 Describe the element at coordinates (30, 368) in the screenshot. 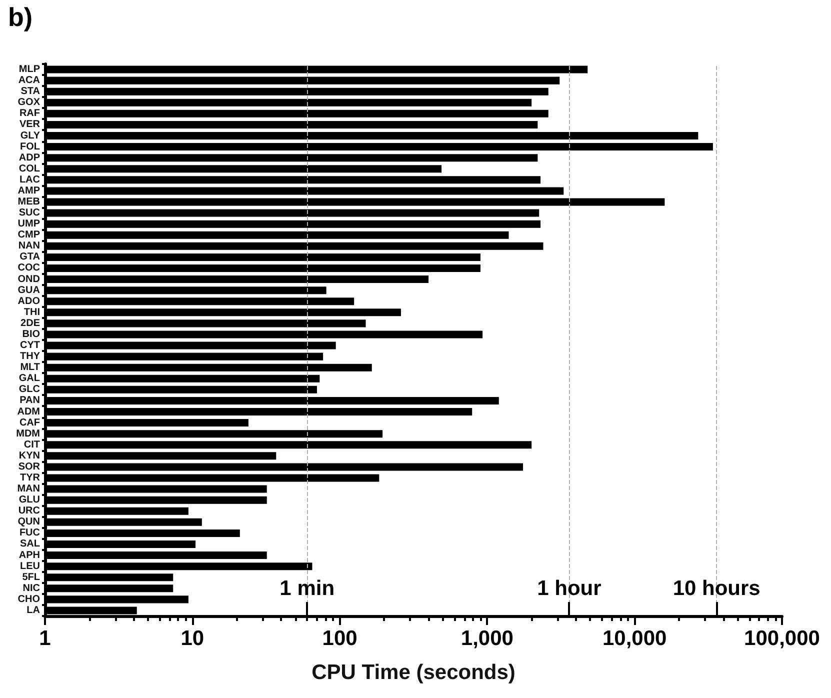

I see `y-tick-label: MLT` at that location.